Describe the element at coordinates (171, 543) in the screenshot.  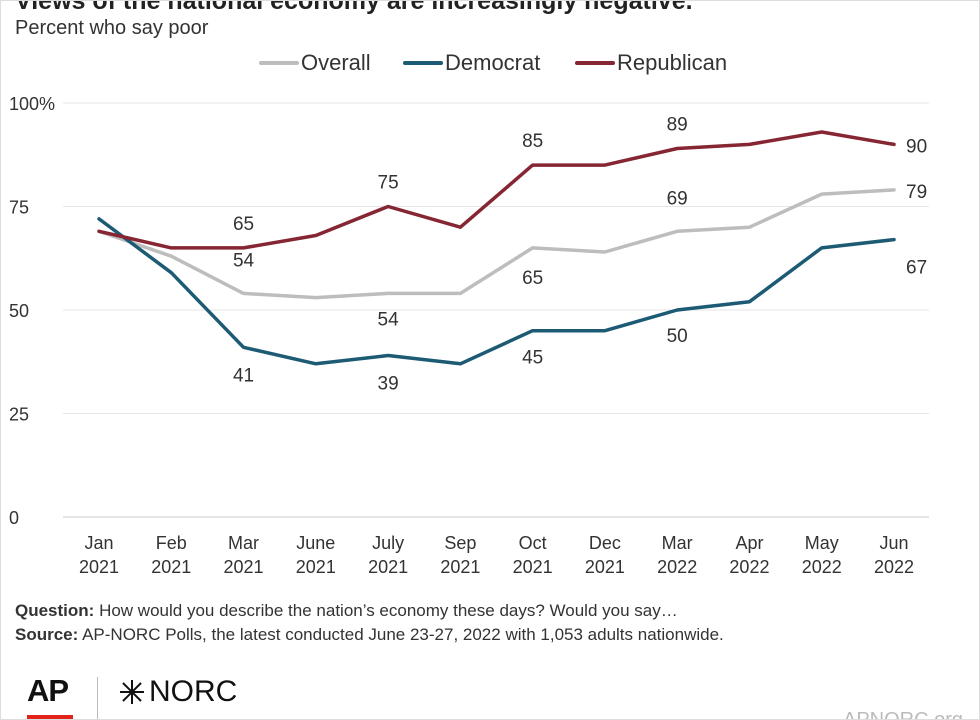
I see `x-tick-label: Feb` at that location.